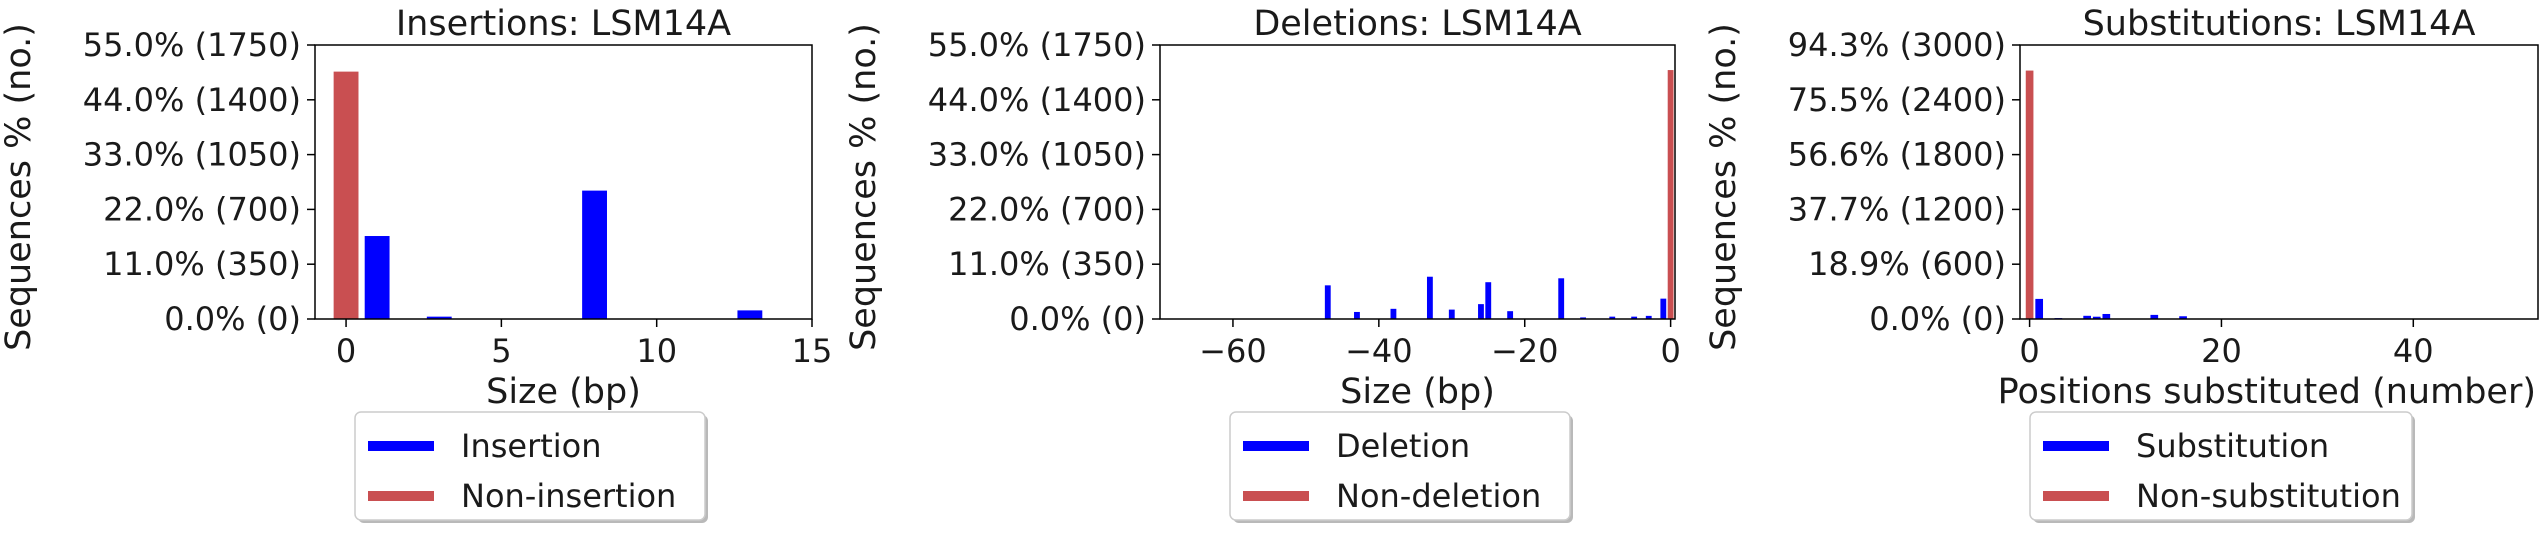 This screenshot has height=533, width=2540. I want to click on insertions-y-tick-label-2: 22.0% (700), so click(202, 209).